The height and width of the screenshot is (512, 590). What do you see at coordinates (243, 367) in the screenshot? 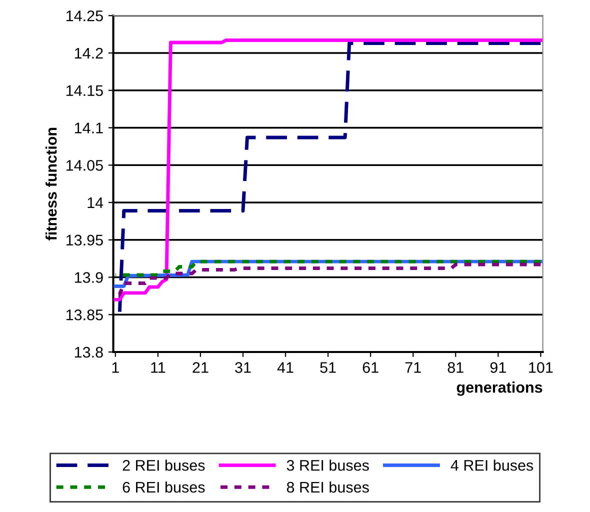
I see `x-tick-label: 31` at bounding box center [243, 367].